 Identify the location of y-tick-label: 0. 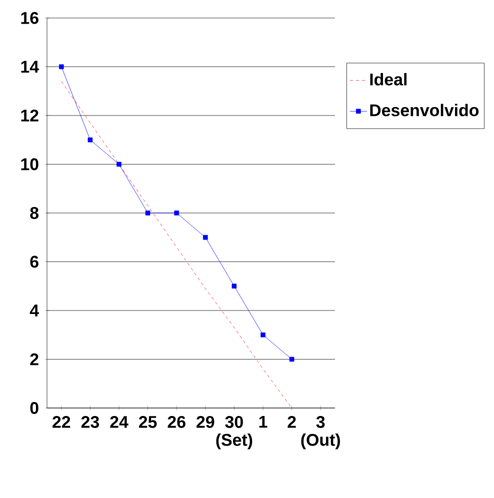
(34, 408).